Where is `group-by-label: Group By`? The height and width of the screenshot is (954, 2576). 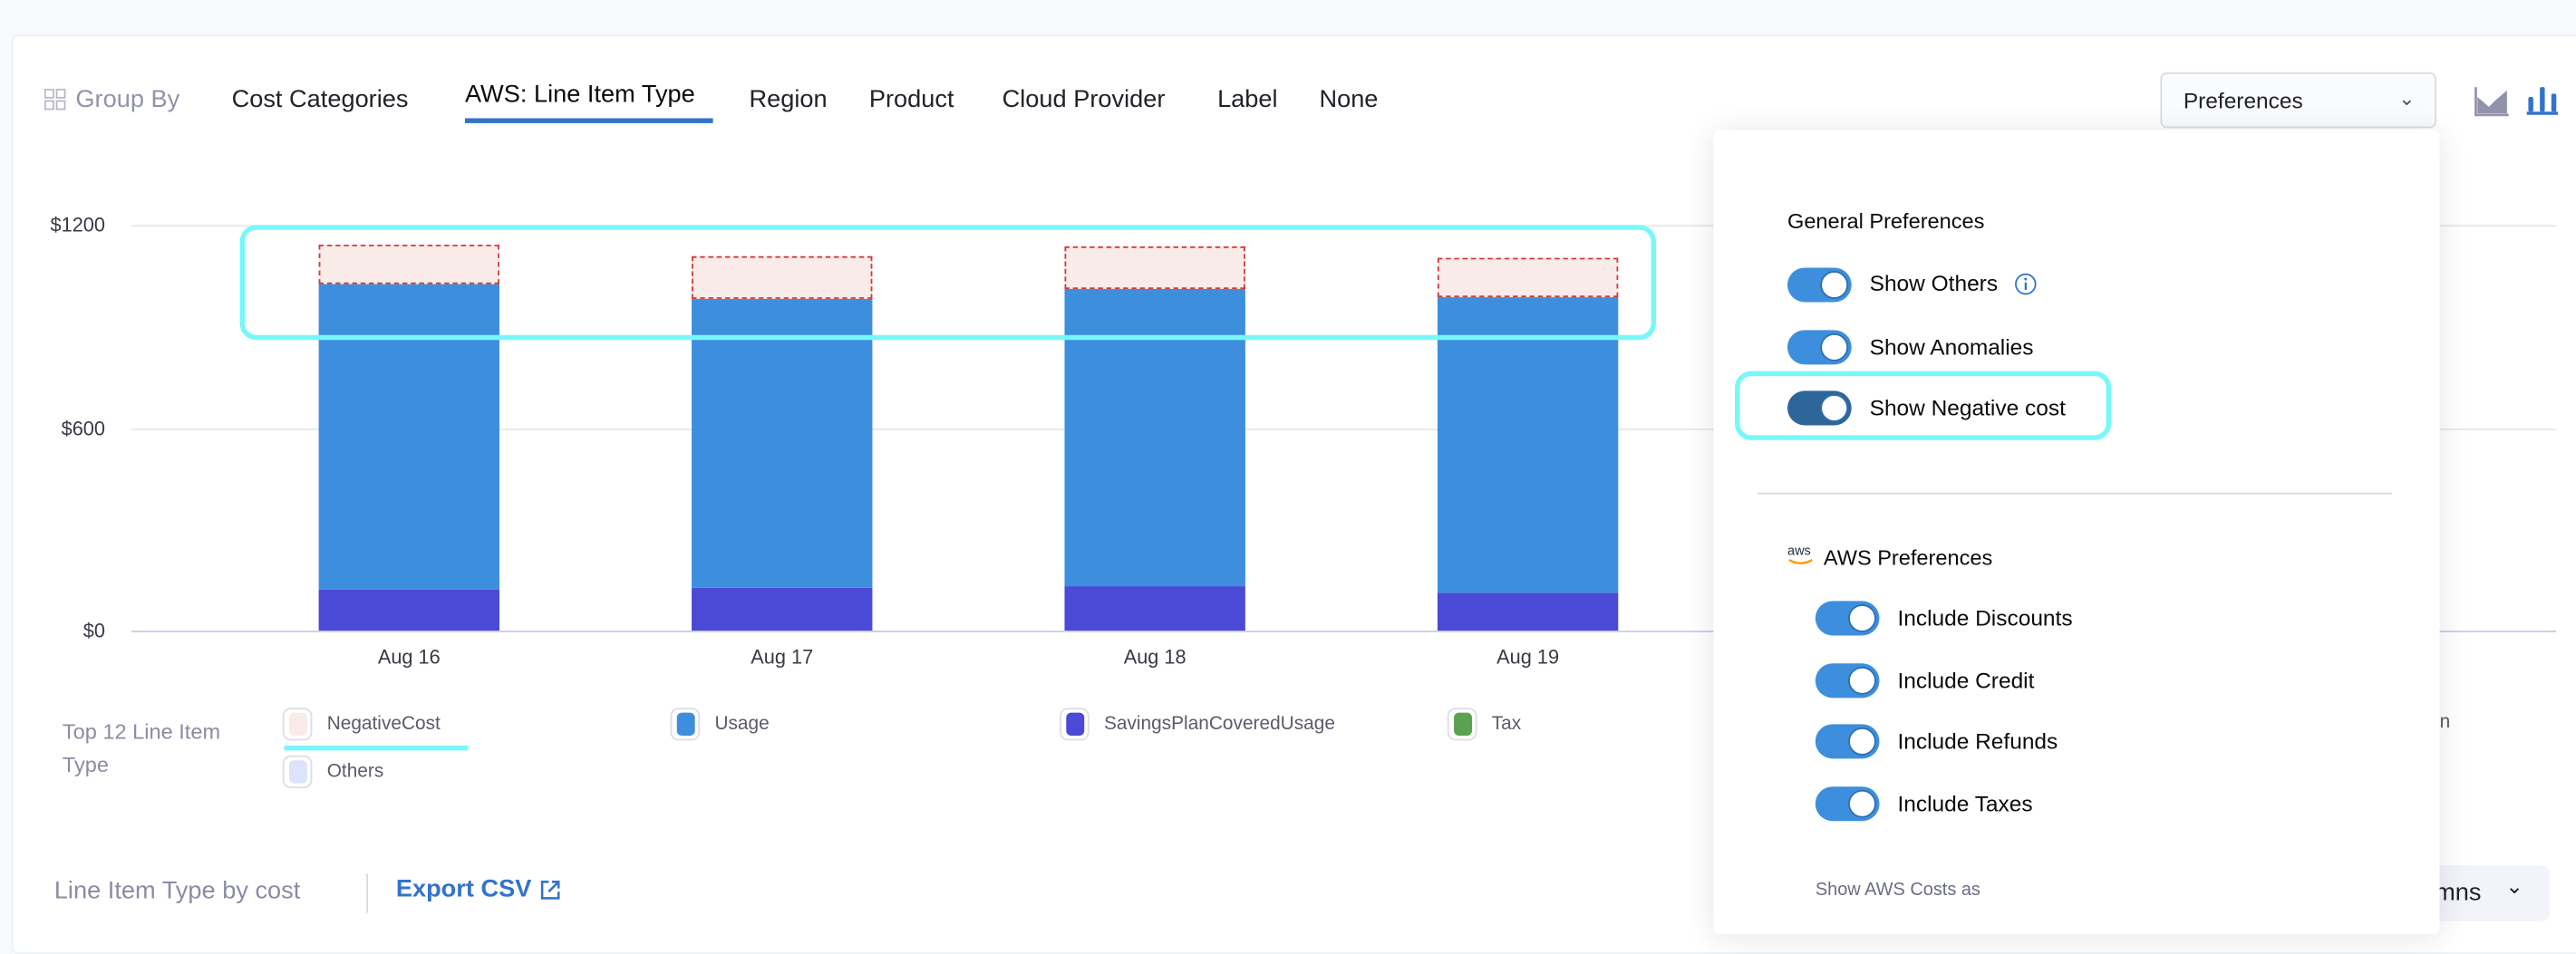 group-by-label: Group By is located at coordinates (111, 99).